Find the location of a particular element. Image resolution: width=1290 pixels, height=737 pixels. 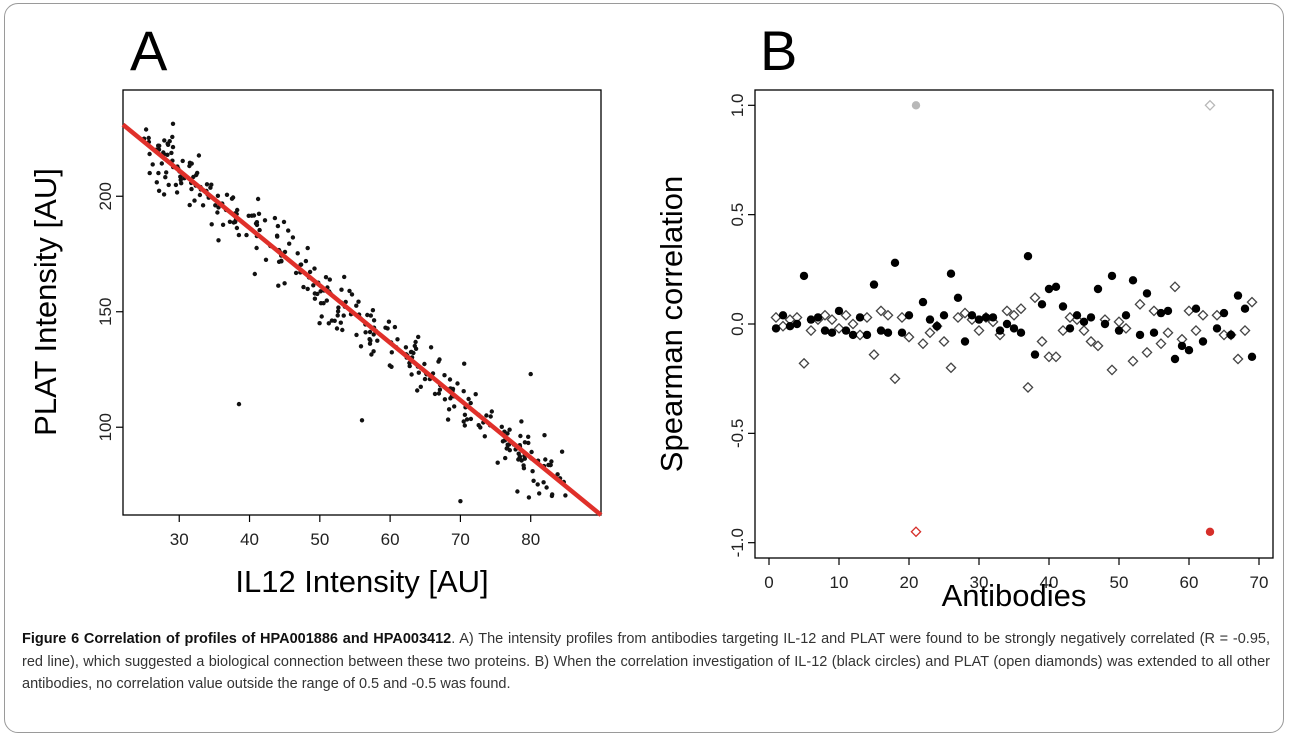

panel-b-il12-highlight is located at coordinates (1210, 531).